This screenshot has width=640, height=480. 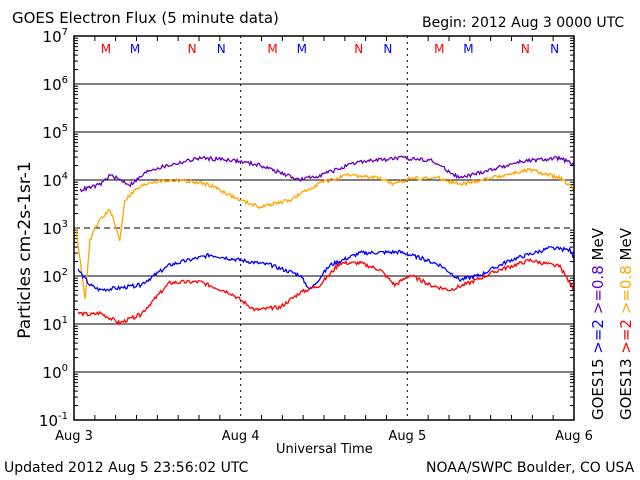 What do you see at coordinates (598, 323) in the screenshot?
I see `legend-goes15: GOES15 >=2 >=0.8 MeV` at bounding box center [598, 323].